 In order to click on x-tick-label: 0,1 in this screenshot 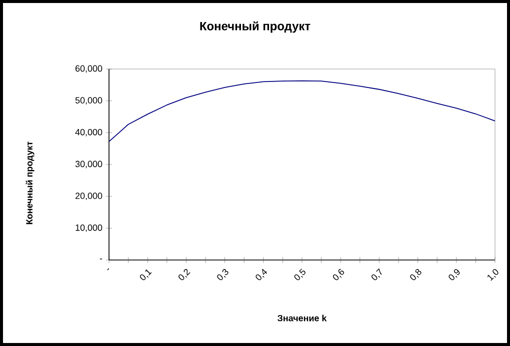, I will do `click(146, 274)`.